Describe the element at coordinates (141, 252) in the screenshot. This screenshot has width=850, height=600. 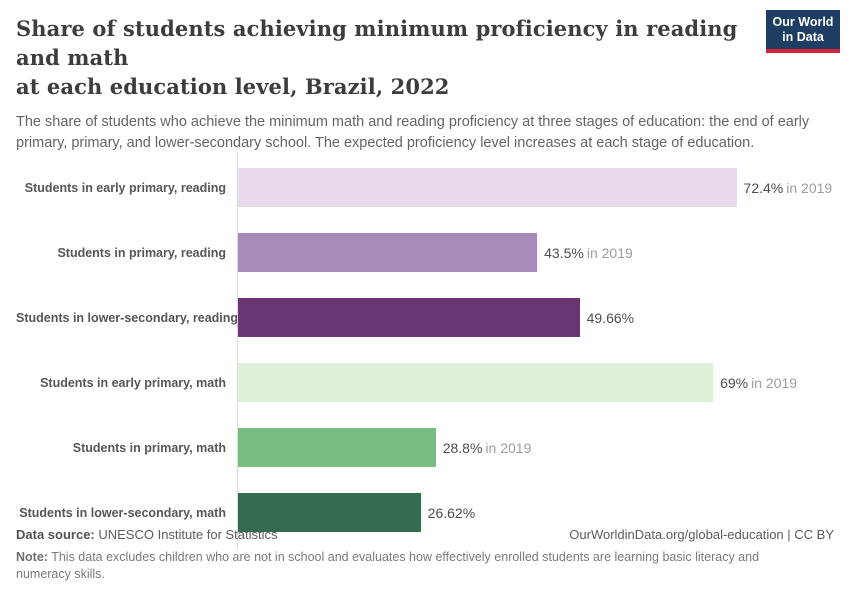
I see `bar-category-label: Students in primary, reading` at that location.